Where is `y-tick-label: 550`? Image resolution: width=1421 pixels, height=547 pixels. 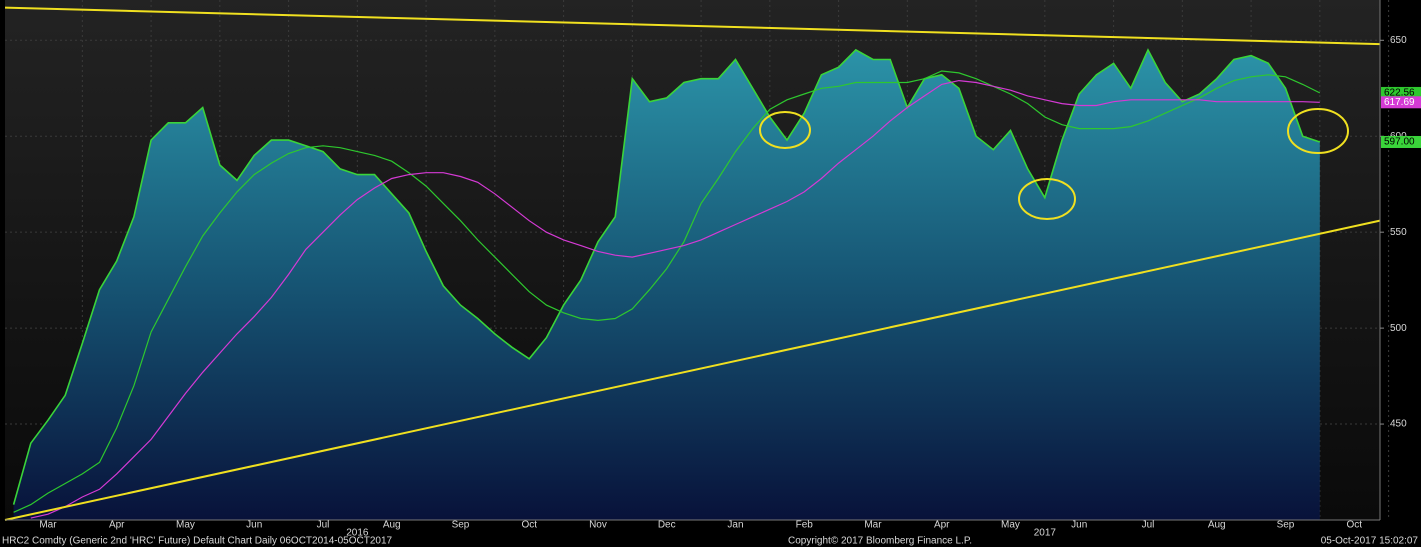 y-tick-label: 550 is located at coordinates (1398, 232).